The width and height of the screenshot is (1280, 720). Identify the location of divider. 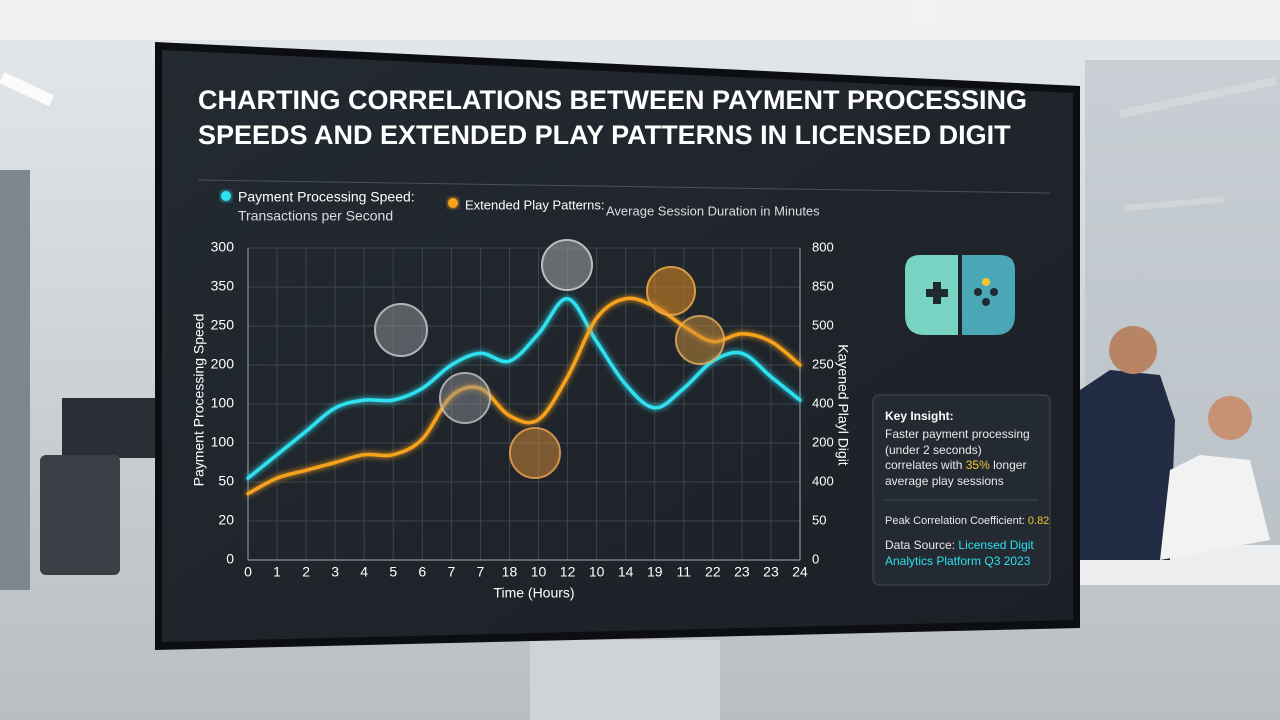
(624, 186).